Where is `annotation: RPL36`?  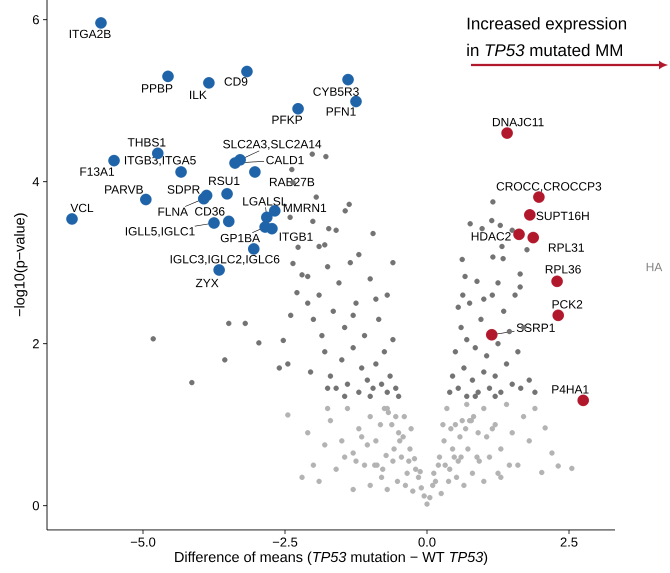
annotation: RPL36 is located at coordinates (563, 269).